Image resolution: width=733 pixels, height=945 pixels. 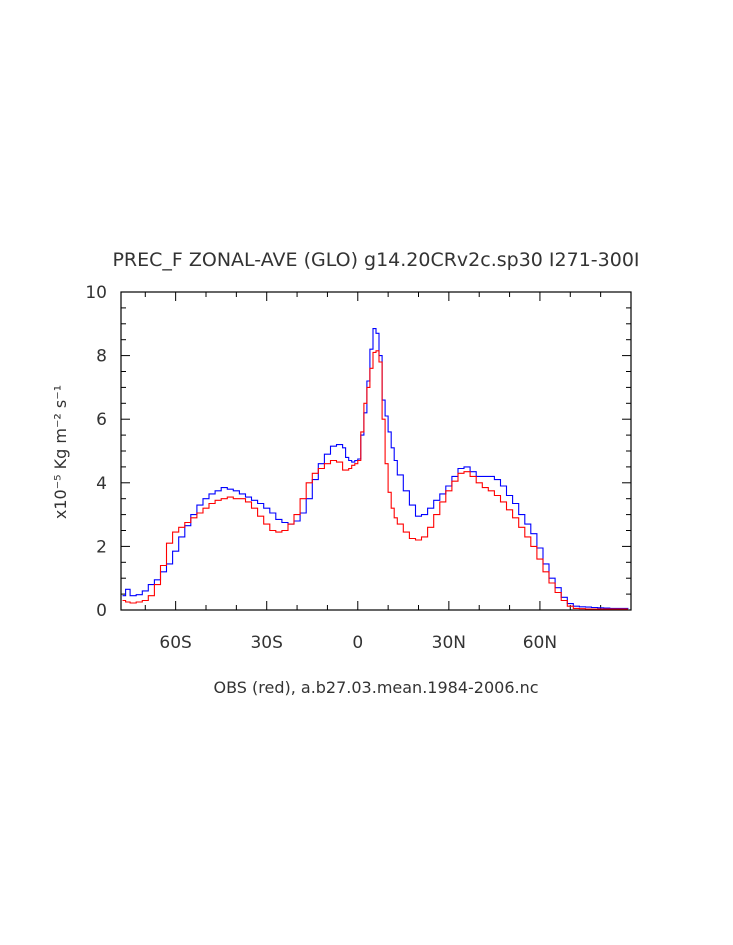 What do you see at coordinates (96, 452) in the screenshot?
I see `y-tick-labels: 0 2 4 6 8 10` at bounding box center [96, 452].